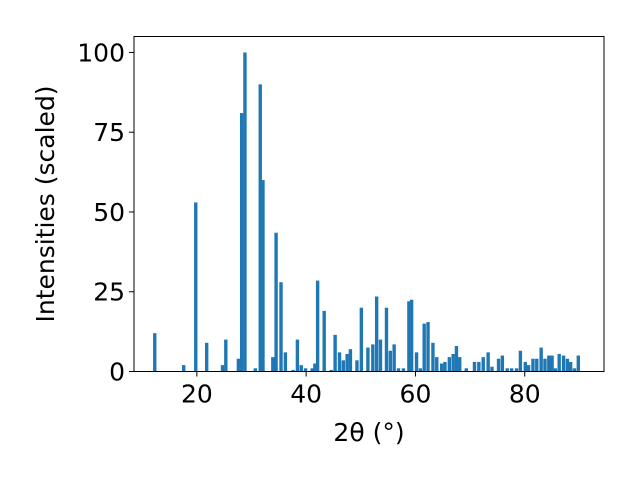 This screenshot has width=640, height=480. Describe the element at coordinates (109, 132) in the screenshot. I see `y-tick-label: 75` at that location.